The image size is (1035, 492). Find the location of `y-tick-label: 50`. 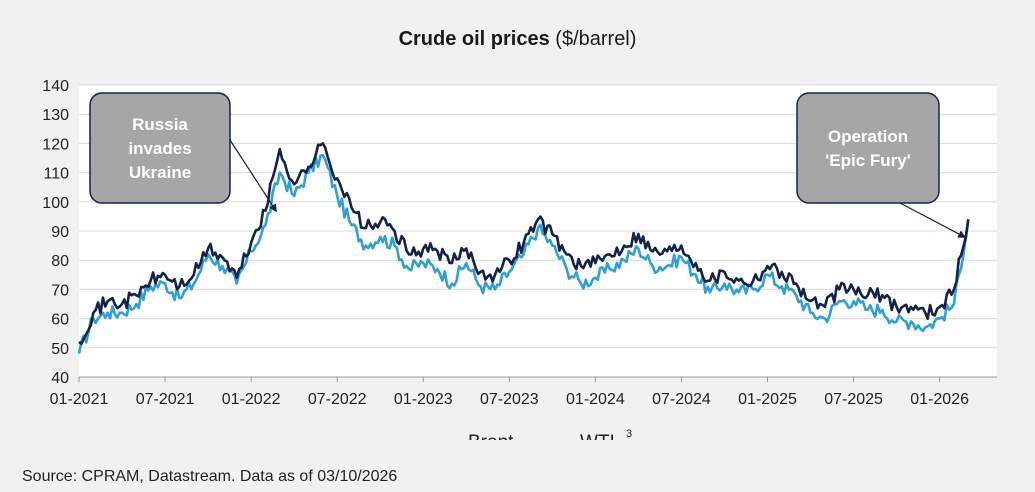

y-tick-label: 50 is located at coordinates (60, 349).